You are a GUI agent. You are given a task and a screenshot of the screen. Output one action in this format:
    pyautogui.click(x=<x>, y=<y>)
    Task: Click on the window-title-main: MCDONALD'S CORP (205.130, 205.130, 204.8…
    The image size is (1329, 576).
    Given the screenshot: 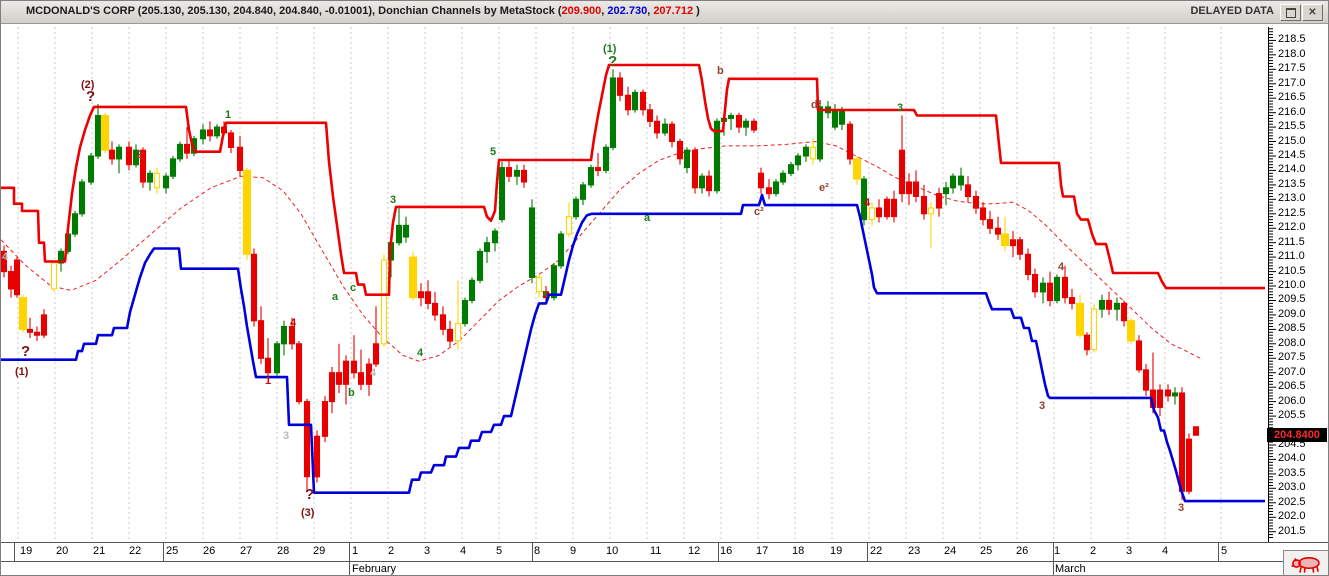 What is the action you would take?
    pyautogui.click(x=294, y=11)
    